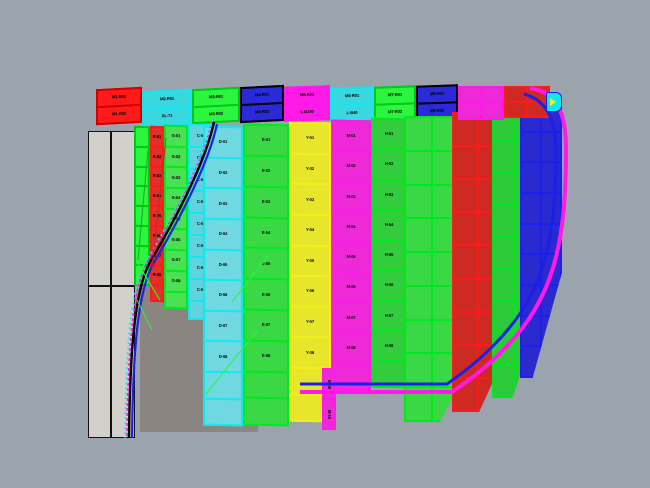  I want to click on mesh-cell-label: H-08, so click(389, 346).